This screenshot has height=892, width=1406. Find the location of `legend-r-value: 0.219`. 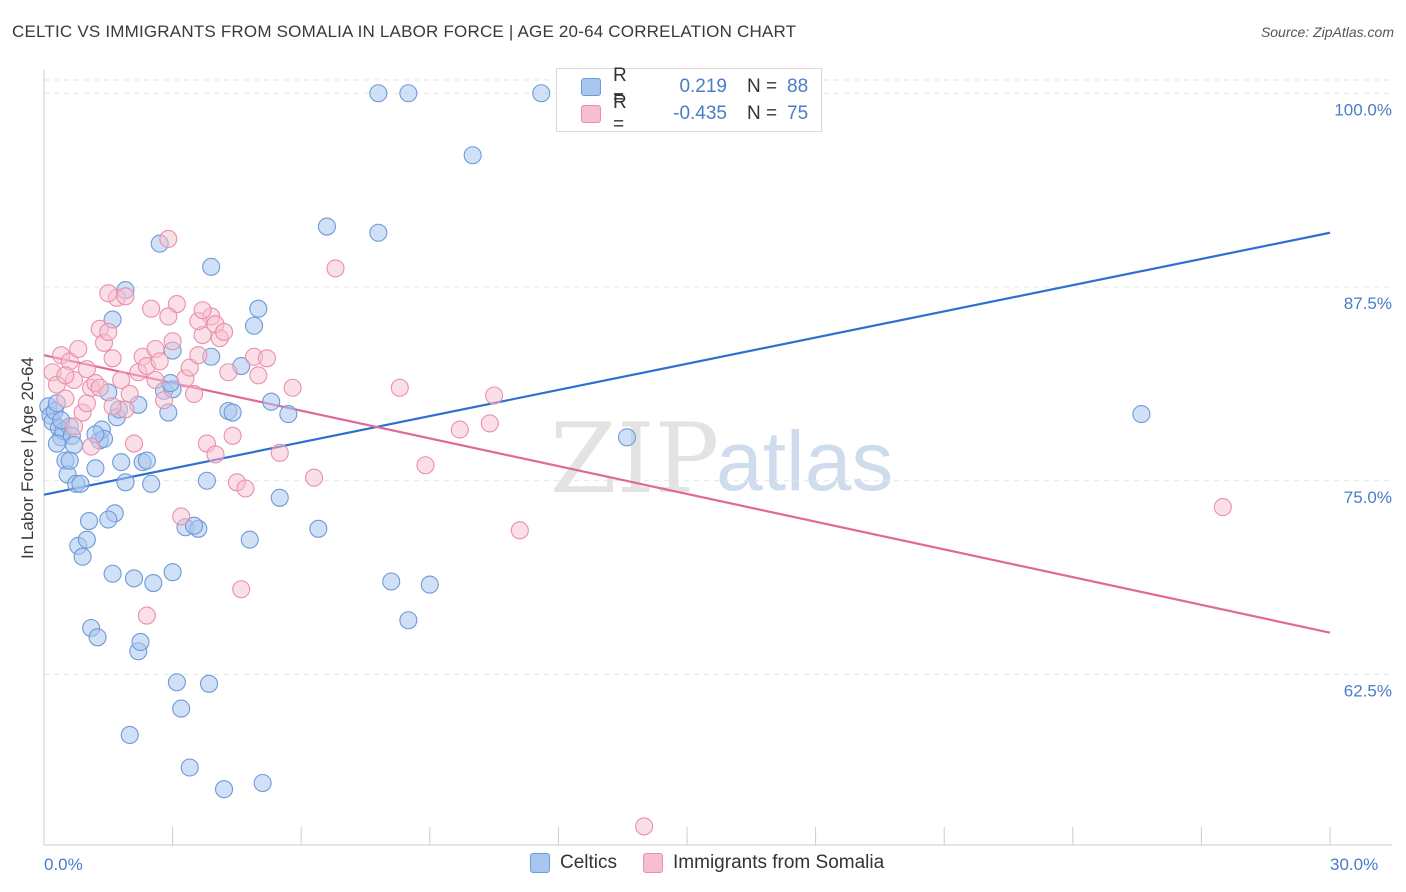

legend-r-value: 0.219 is located at coordinates (703, 86).